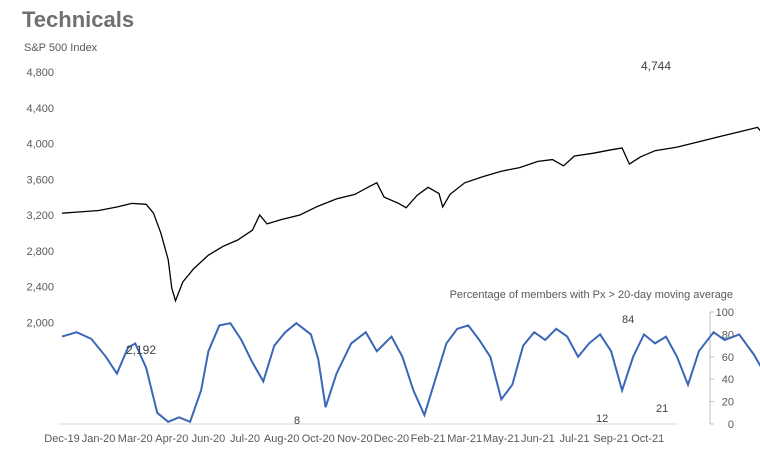  What do you see at coordinates (728, 358) in the screenshot?
I see `breadth-tick-label: 60` at bounding box center [728, 358].